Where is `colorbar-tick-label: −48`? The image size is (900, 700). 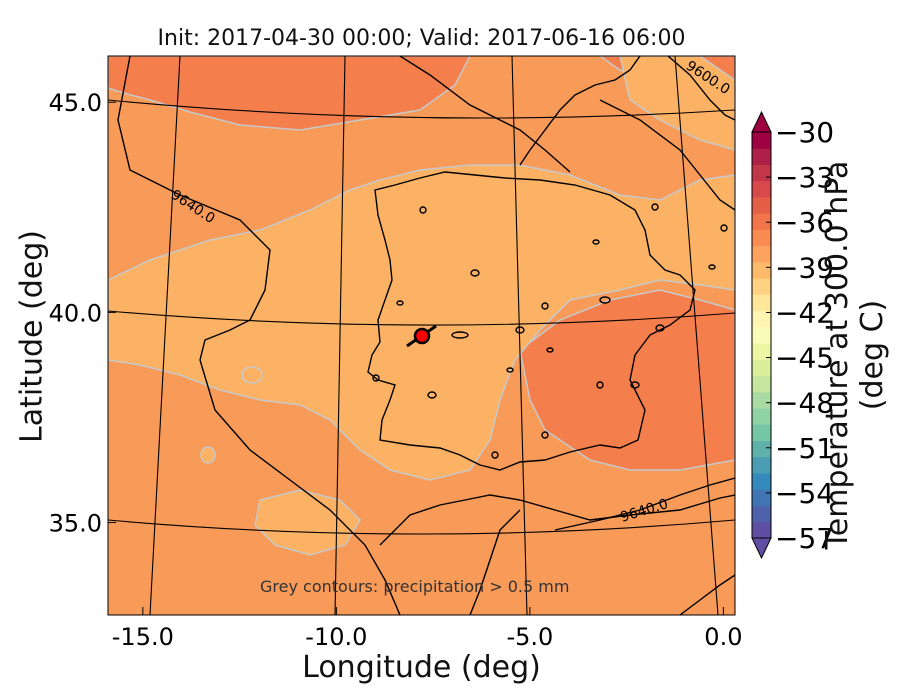 colorbar-tick-label: −48 is located at coordinates (804, 403).